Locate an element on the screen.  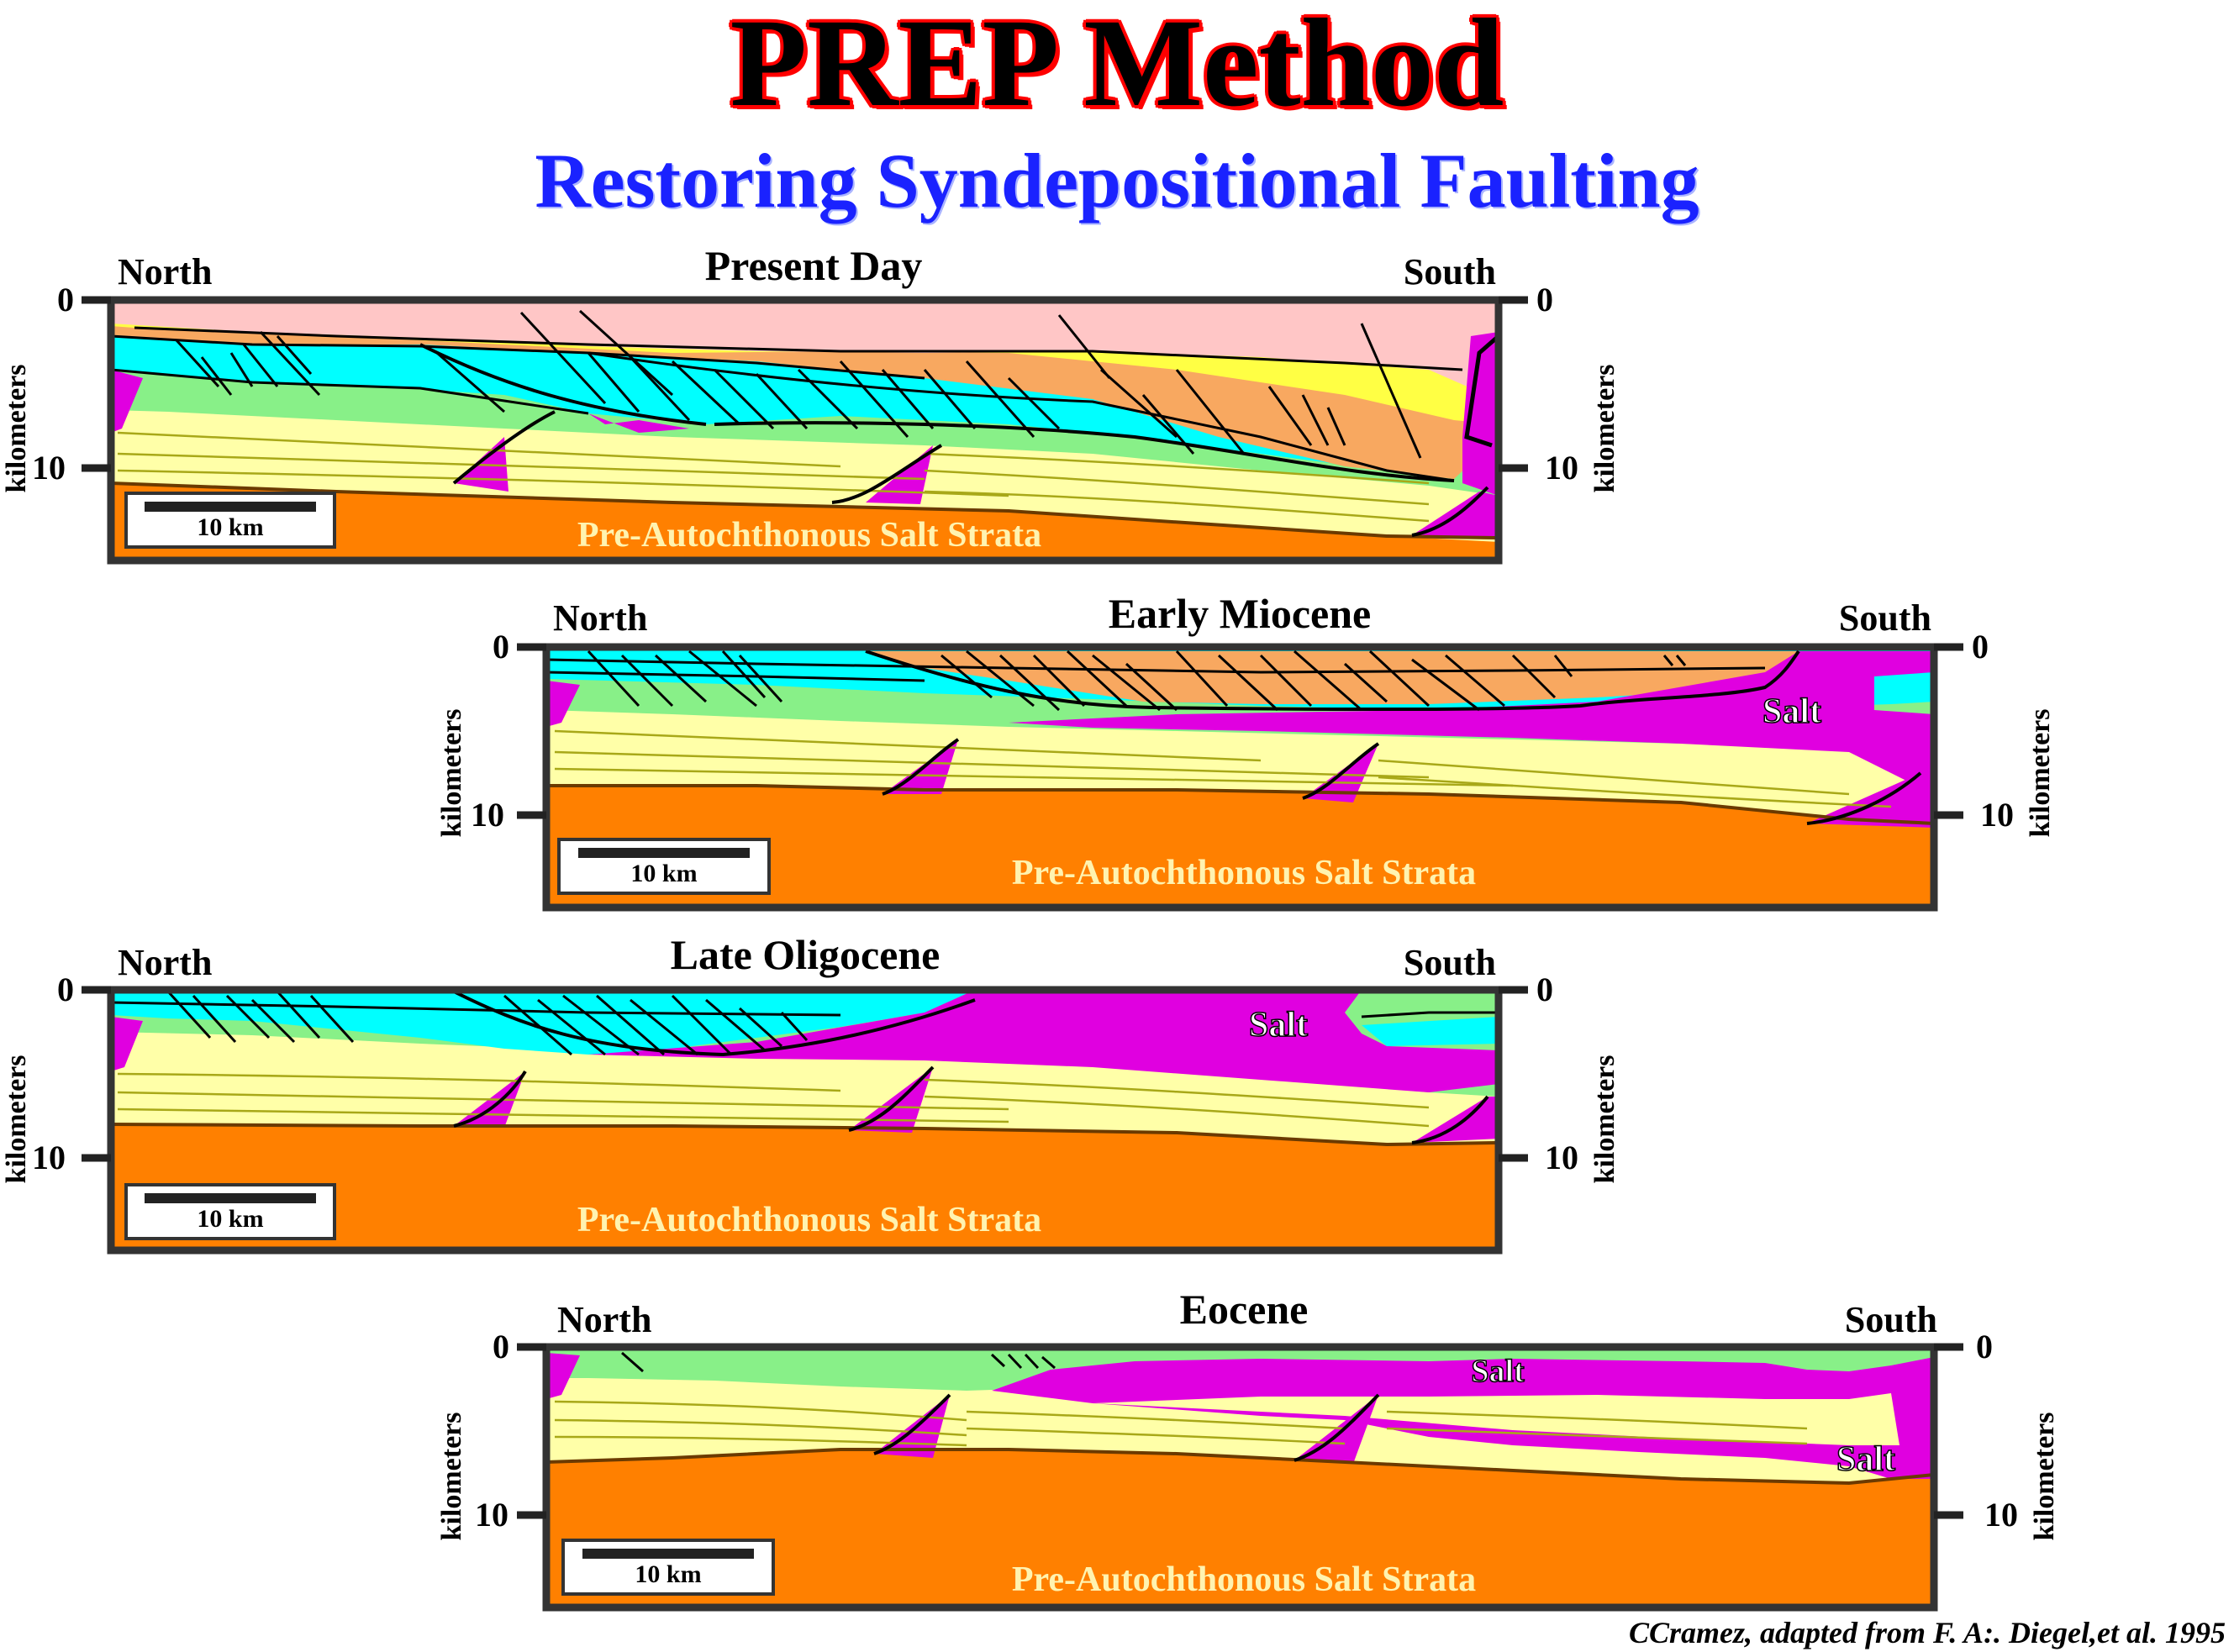
page-title: PREP Method is located at coordinates (1117, 67).